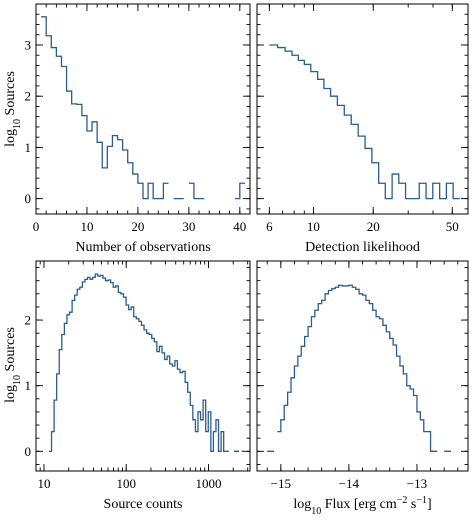 The height and width of the screenshot is (529, 474). I want to click on x-tick-label: 1000, so click(208, 483).